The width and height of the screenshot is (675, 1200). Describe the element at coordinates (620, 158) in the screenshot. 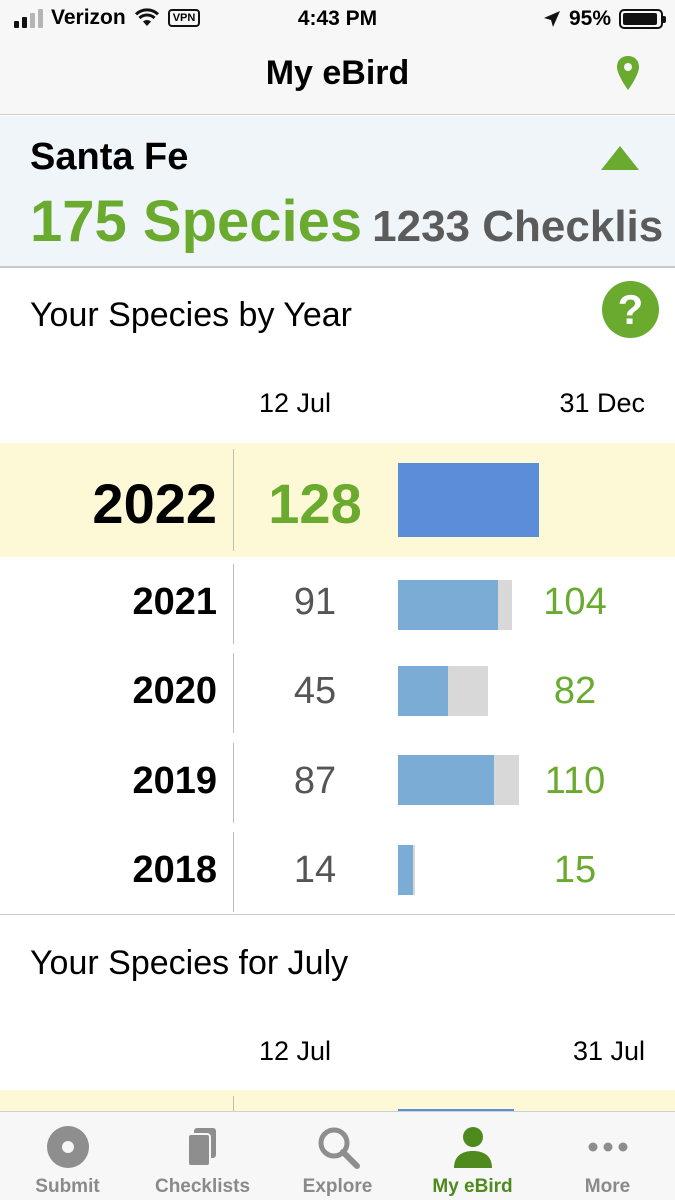

I see `collapse-arrow-icon` at that location.